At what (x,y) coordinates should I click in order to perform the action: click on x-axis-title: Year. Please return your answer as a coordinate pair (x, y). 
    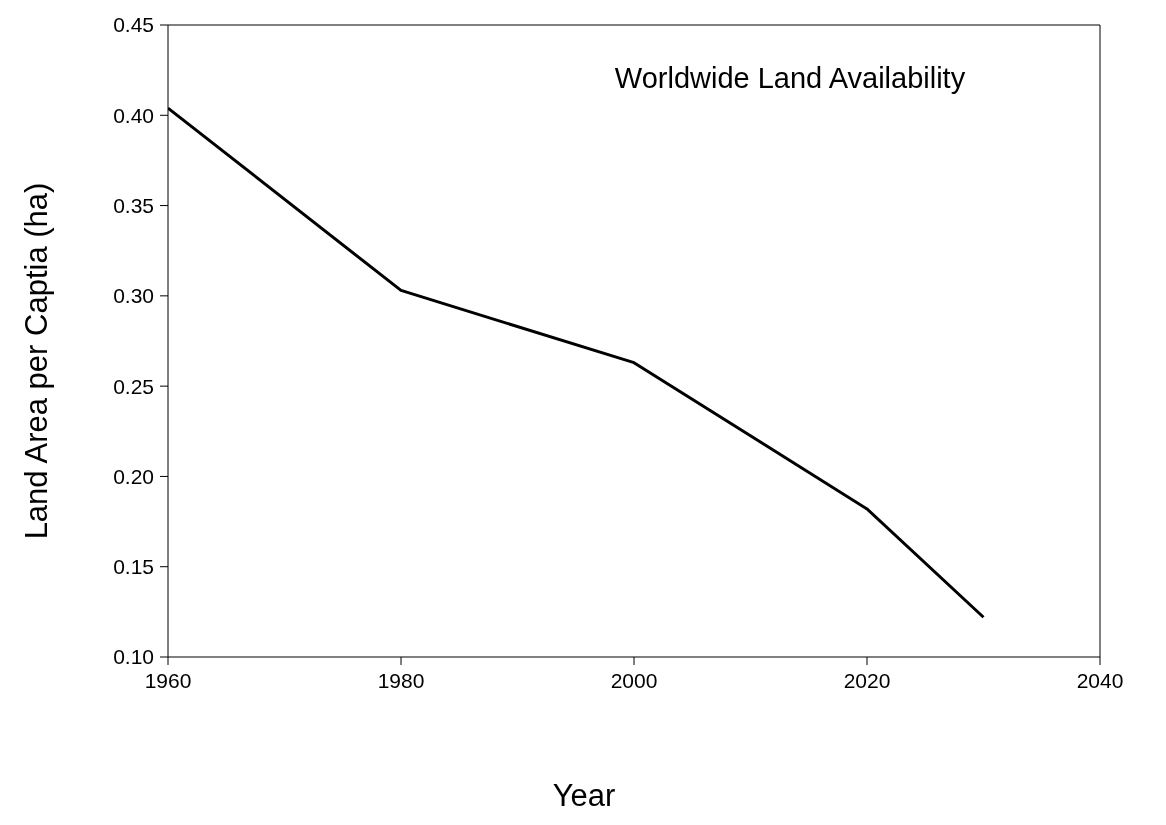
    Looking at the image, I should click on (584, 796).